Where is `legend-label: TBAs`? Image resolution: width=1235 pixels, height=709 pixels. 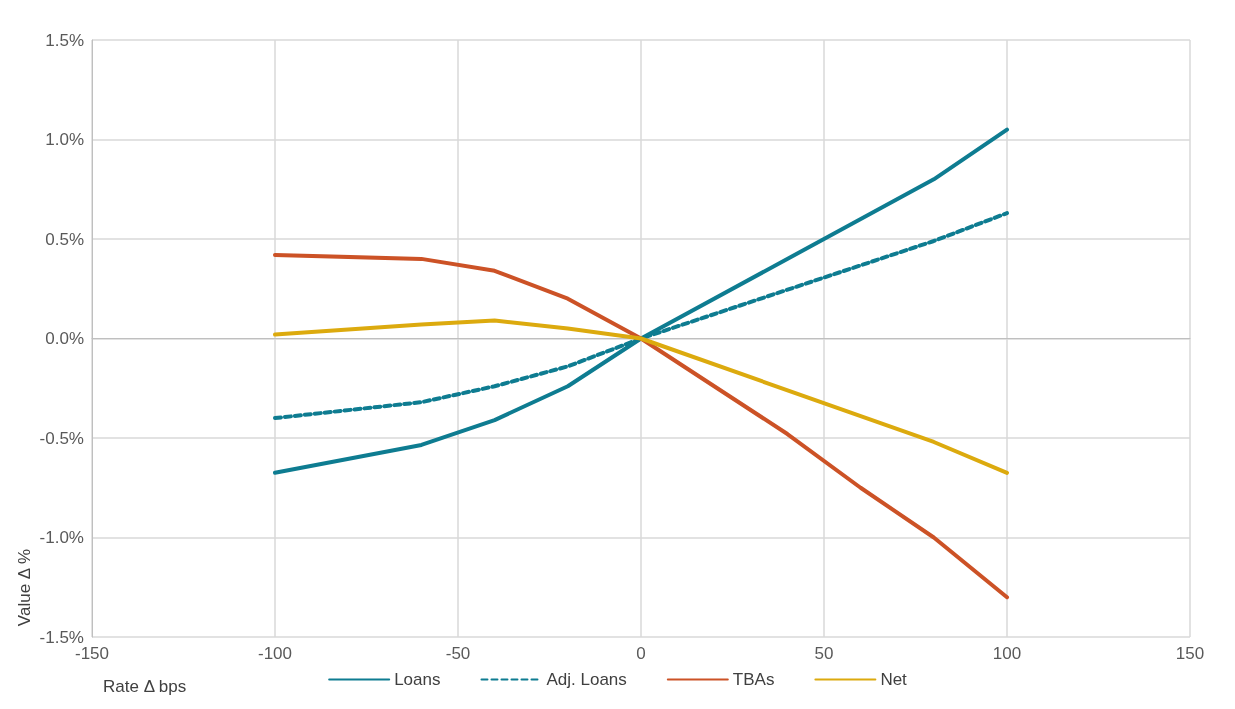
legend-label: TBAs is located at coordinates (753, 679).